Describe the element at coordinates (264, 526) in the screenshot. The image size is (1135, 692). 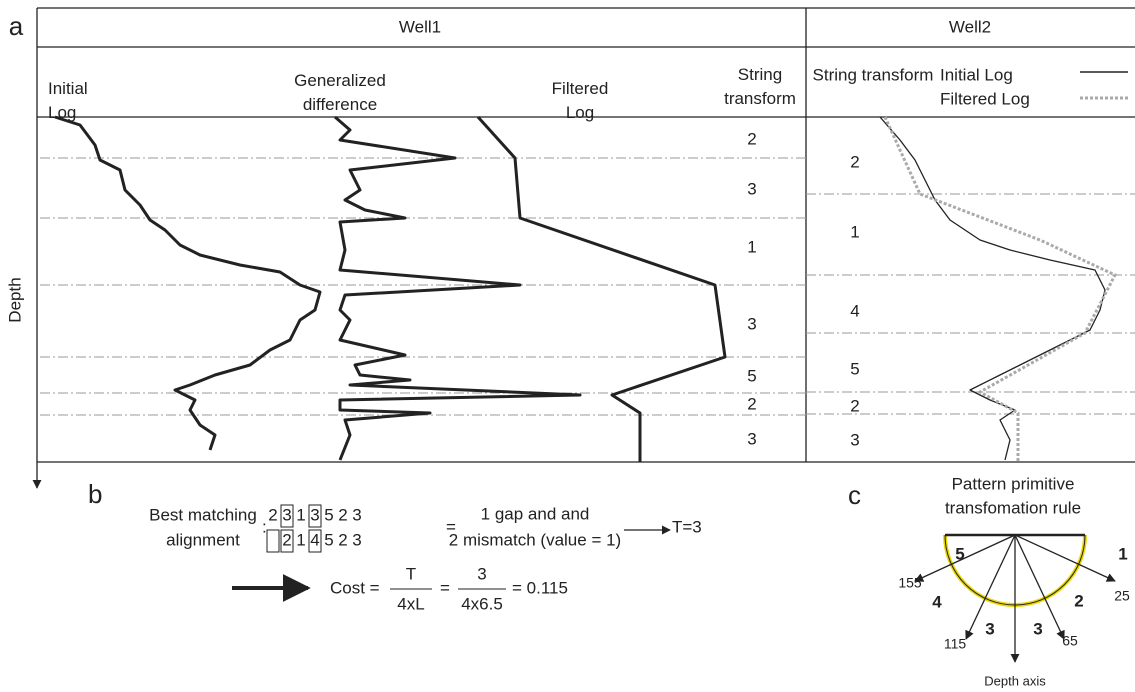
I see `colon: :` at that location.